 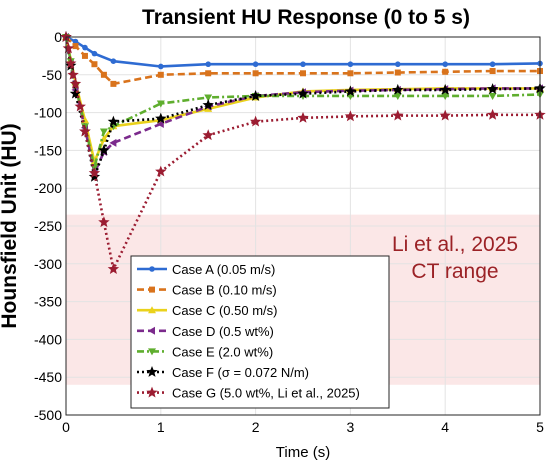 I want to click on legend-entry: Case C (0.50 m/s), so click(x=224, y=310).